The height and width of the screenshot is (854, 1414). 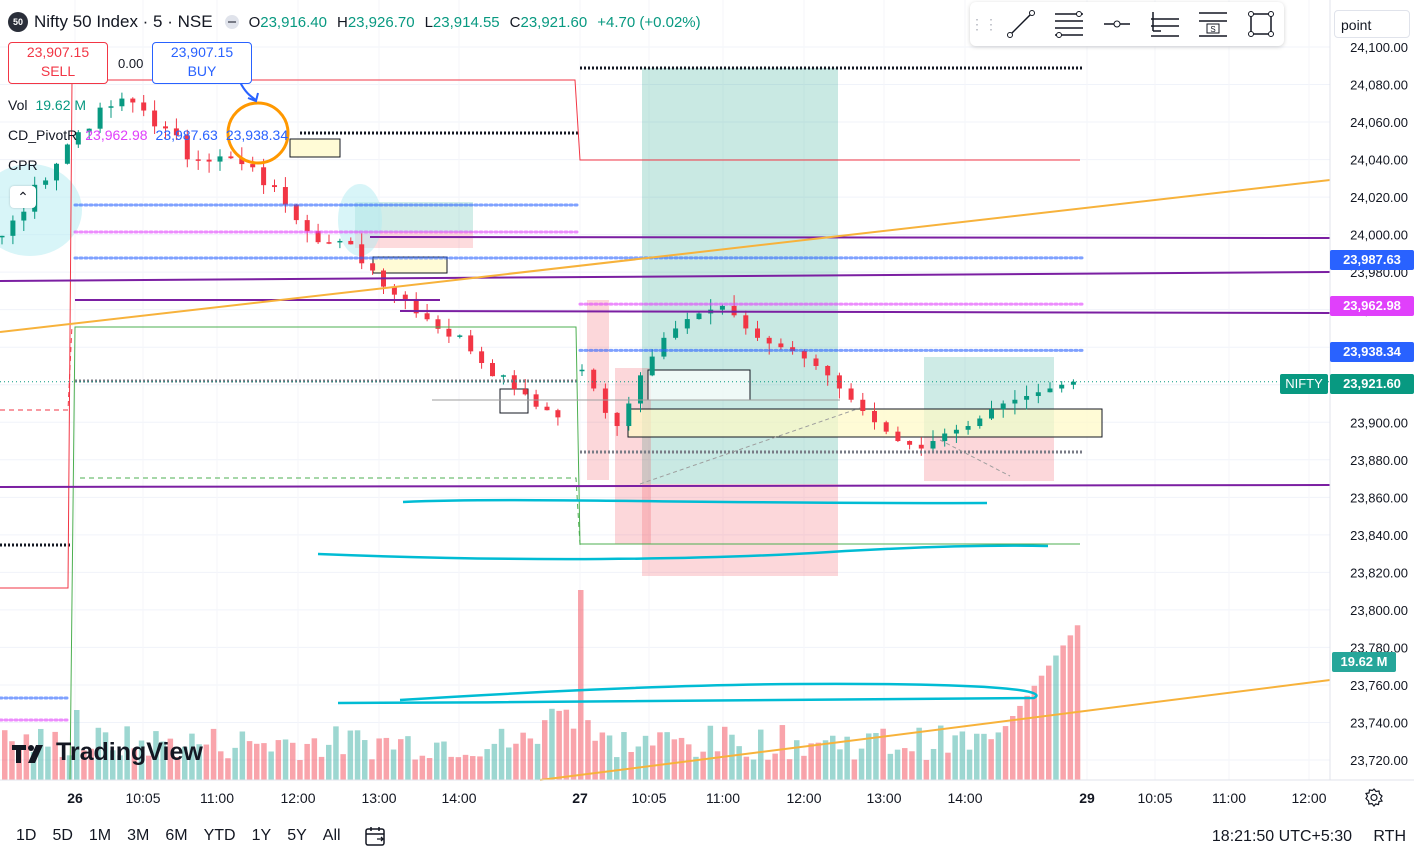 What do you see at coordinates (26, 835) in the screenshot?
I see `timeframe-1d: 1D` at bounding box center [26, 835].